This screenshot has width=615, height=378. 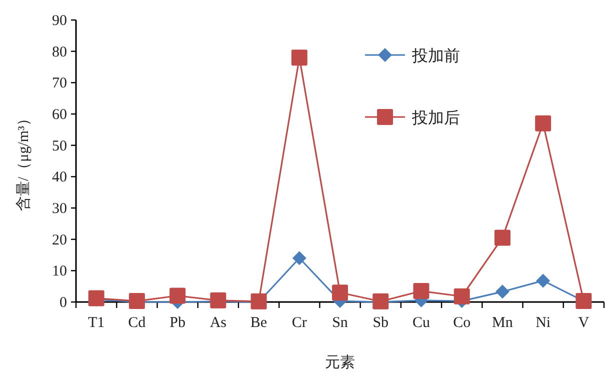 I want to click on x-tick-label: Cr, so click(x=299, y=323).